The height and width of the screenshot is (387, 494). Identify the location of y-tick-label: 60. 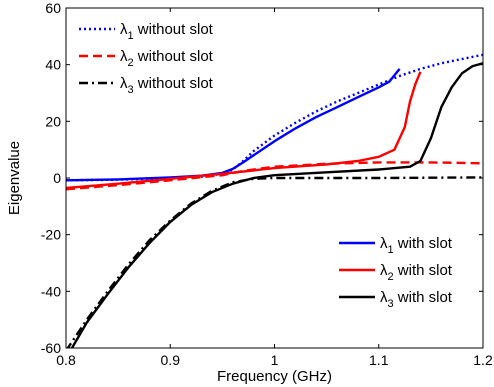
(53, 8).